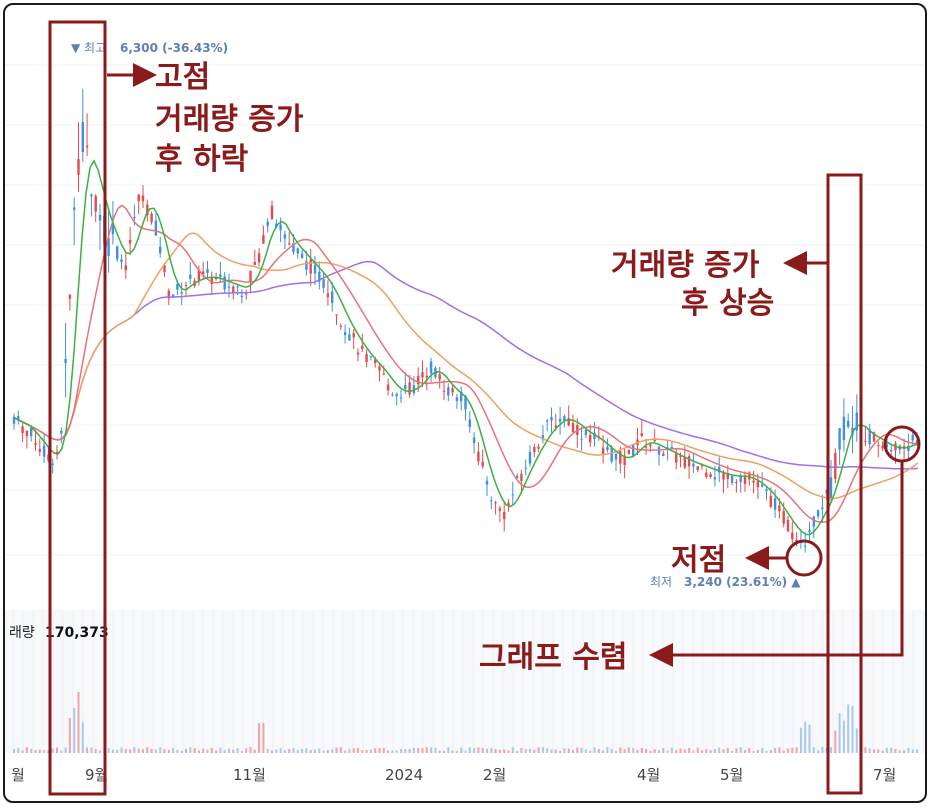 Image resolution: width=932 pixels, height=808 pixels. I want to click on x-tick: 2월, so click(494, 775).